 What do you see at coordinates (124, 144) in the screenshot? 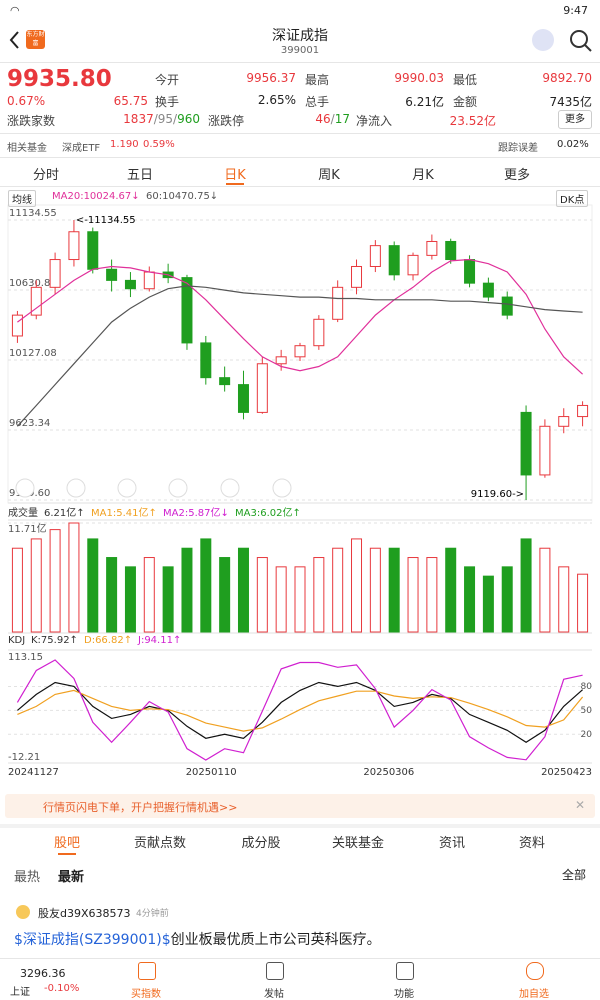
I see `fund-price: 1.190` at bounding box center [124, 144].